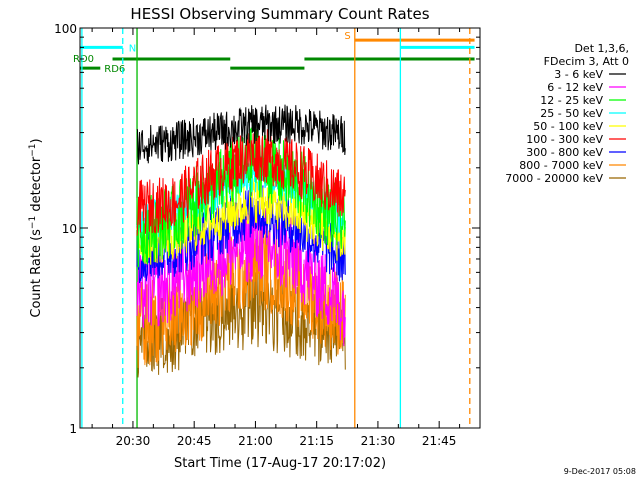 The image size is (640, 480). Describe the element at coordinates (568, 126) in the screenshot. I see `legend-label-4: 50 - 100 keV` at that location.